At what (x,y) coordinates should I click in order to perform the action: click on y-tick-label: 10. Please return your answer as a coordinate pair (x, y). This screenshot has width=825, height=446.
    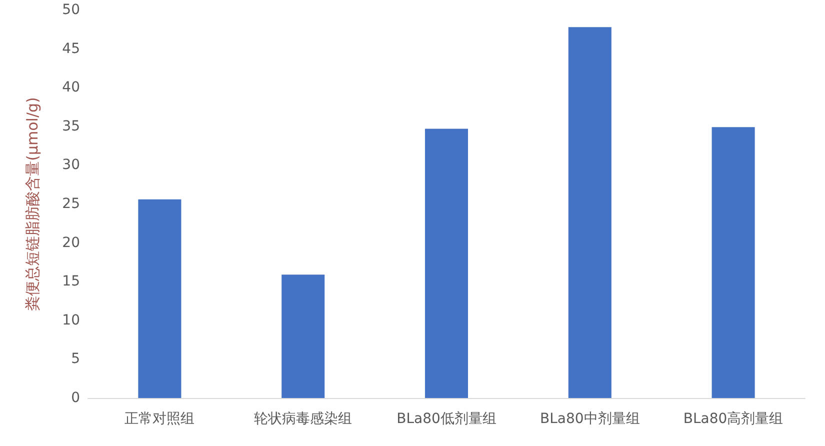
    Looking at the image, I should click on (71, 320).